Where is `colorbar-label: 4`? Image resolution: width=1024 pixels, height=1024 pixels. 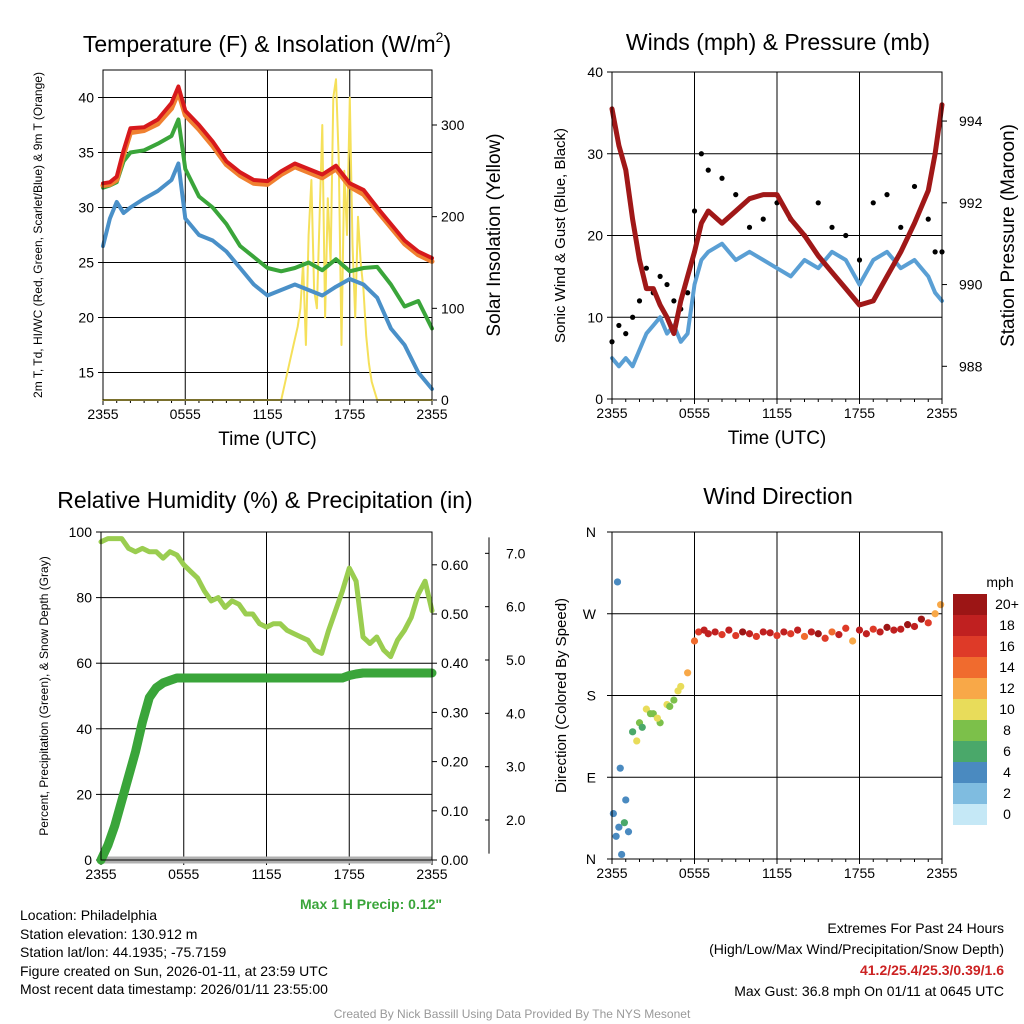 colorbar-label: 4 is located at coordinates (1007, 772).